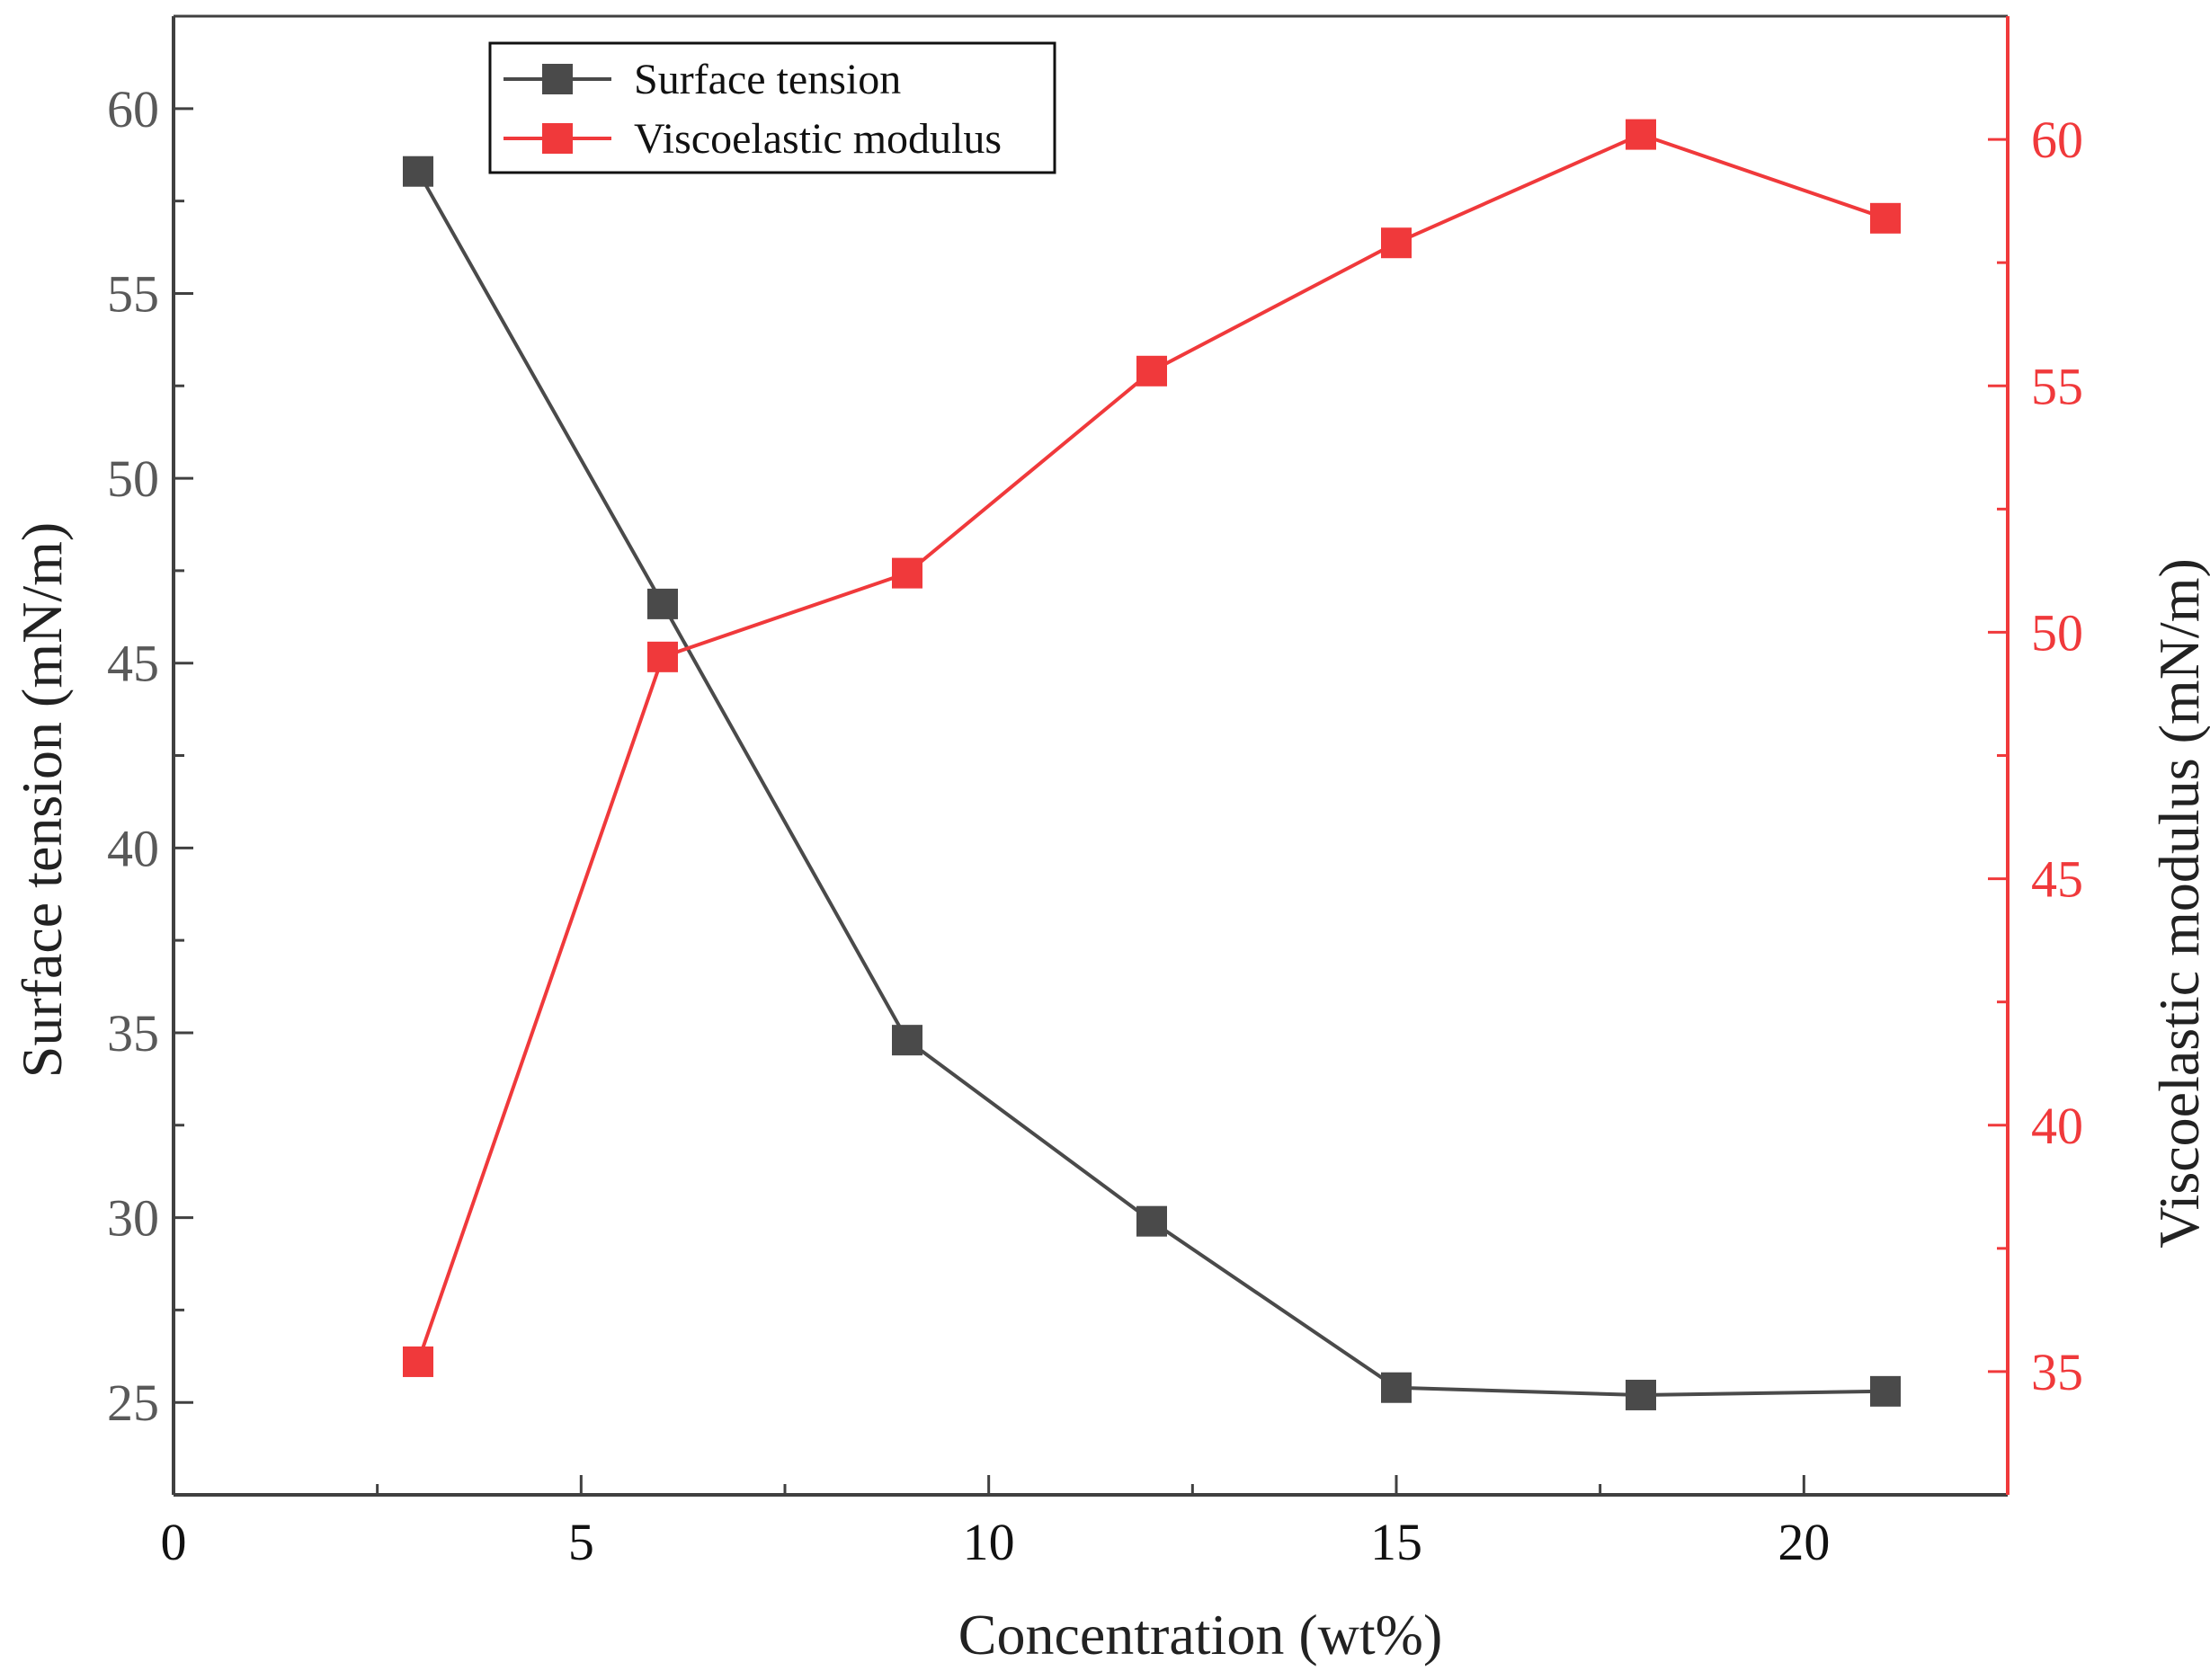  Describe the element at coordinates (150, 756) in the screenshot. I see `y-axis-left: 25 30 35 40 45 50 55 60` at that location.